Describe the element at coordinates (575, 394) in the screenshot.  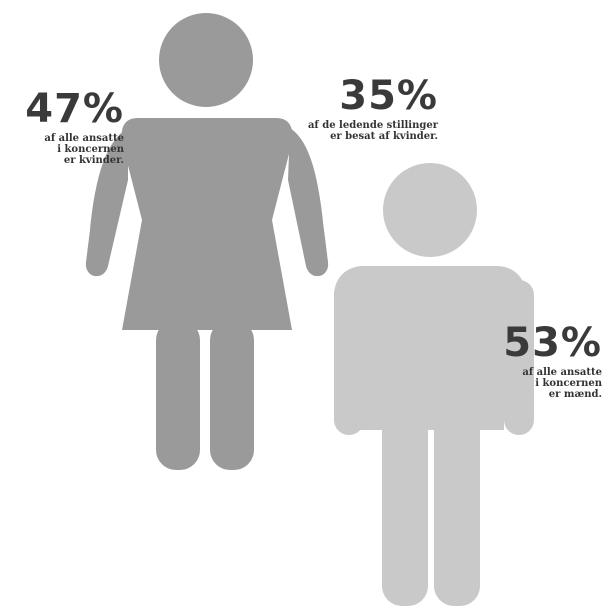
I see `stat-men-line: er mænd.` at that location.